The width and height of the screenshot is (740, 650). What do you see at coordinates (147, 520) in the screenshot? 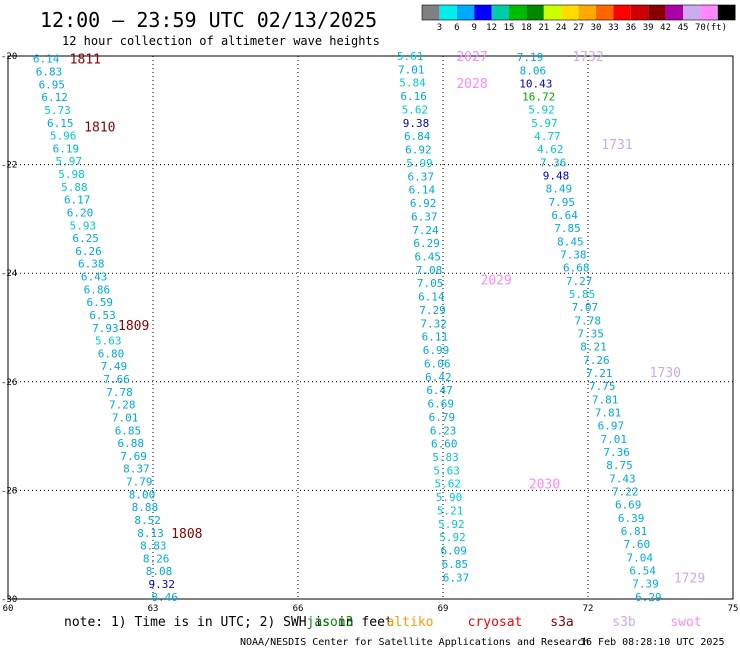
I see `wave-height-value: 8.52` at bounding box center [147, 520].